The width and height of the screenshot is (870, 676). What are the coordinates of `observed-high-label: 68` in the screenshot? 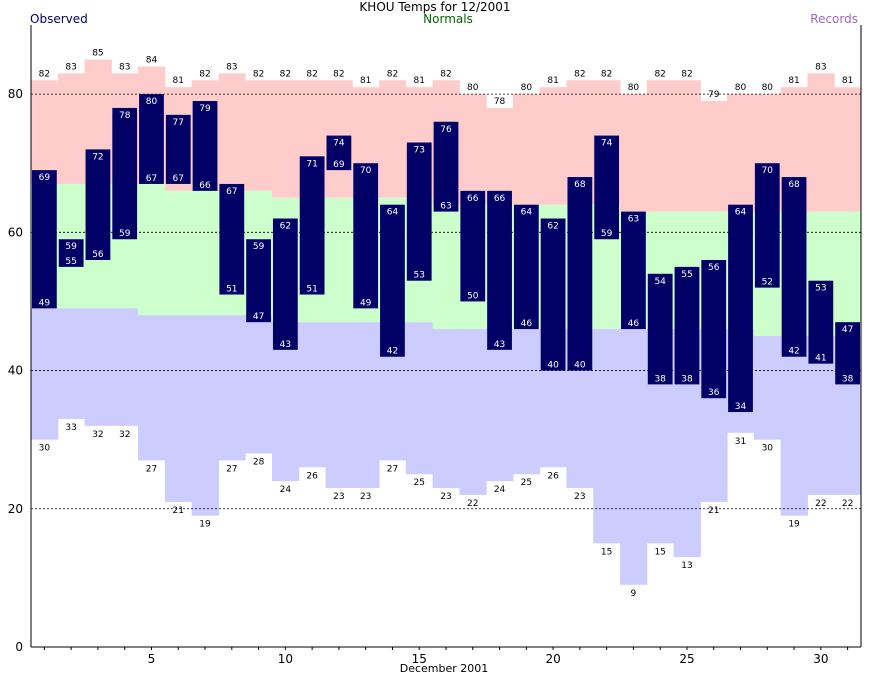 It's located at (580, 185).